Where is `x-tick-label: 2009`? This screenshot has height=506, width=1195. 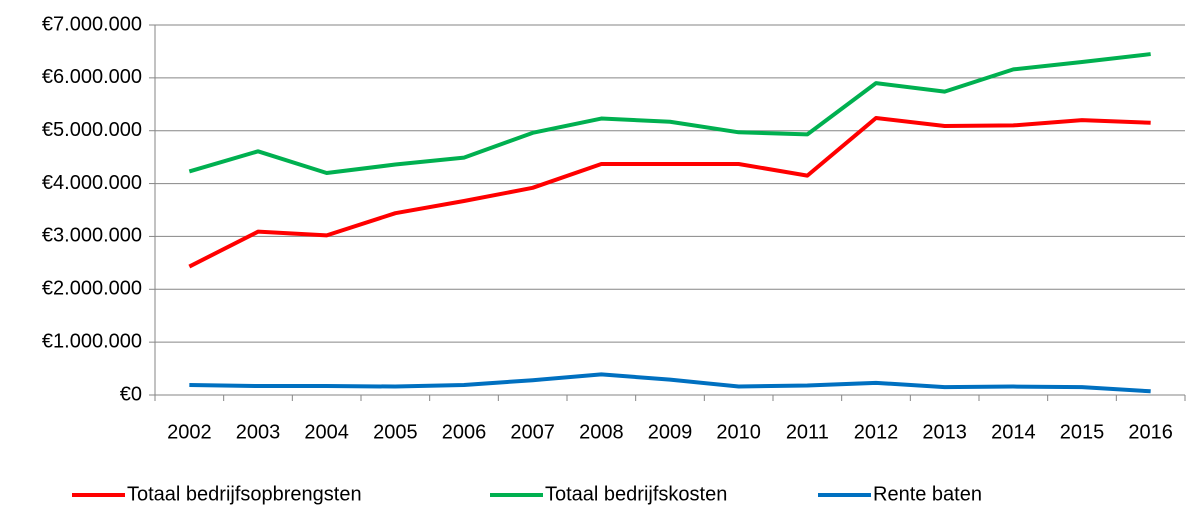
x-tick-label: 2009 is located at coordinates (670, 432).